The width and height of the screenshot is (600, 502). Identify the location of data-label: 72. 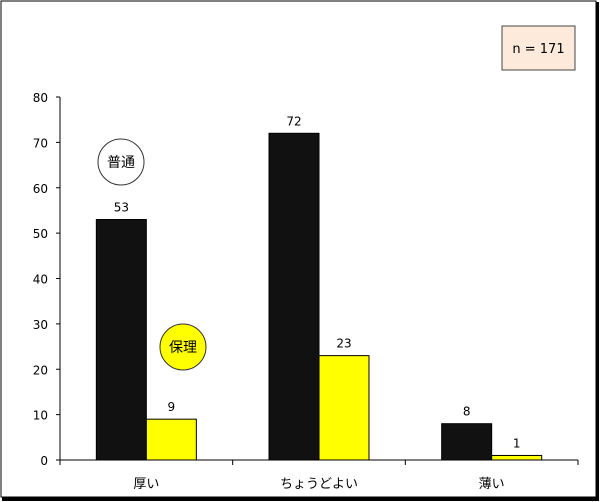
(293, 121).